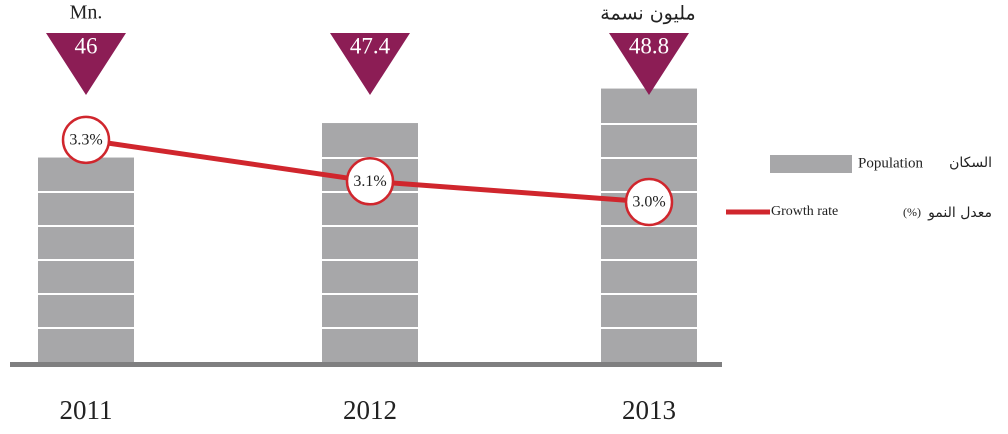 The width and height of the screenshot is (1008, 434). What do you see at coordinates (891, 163) in the screenshot?
I see `legend-label: Population` at bounding box center [891, 163].